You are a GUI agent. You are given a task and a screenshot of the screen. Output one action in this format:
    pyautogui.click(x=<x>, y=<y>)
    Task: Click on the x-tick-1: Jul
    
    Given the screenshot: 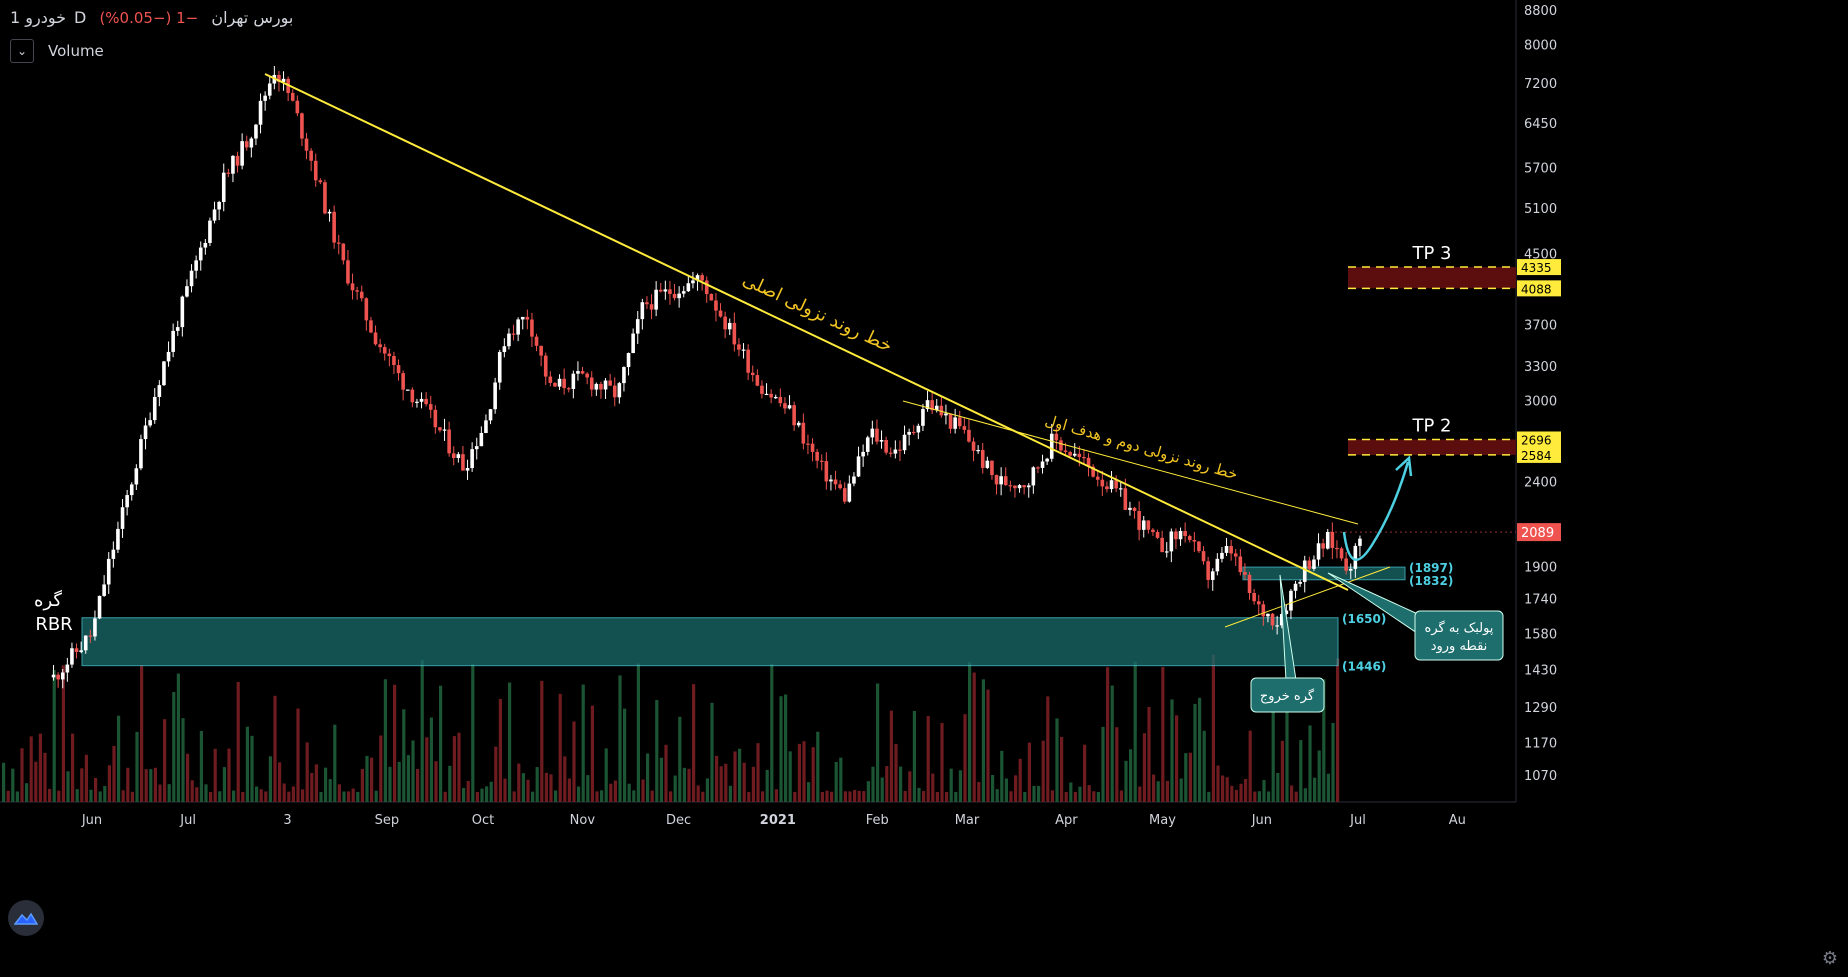 What is the action you would take?
    pyautogui.click(x=187, y=820)
    